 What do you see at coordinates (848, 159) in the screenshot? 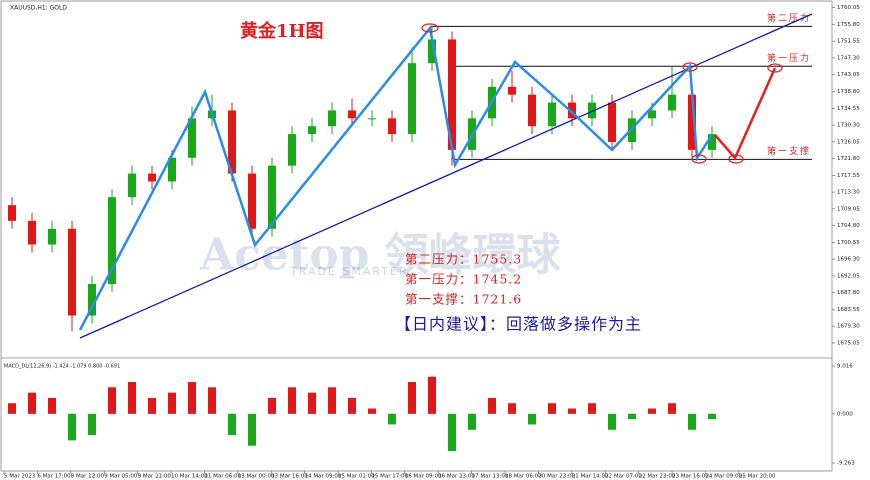
I see `y-tick-label: 1721.80` at bounding box center [848, 159].